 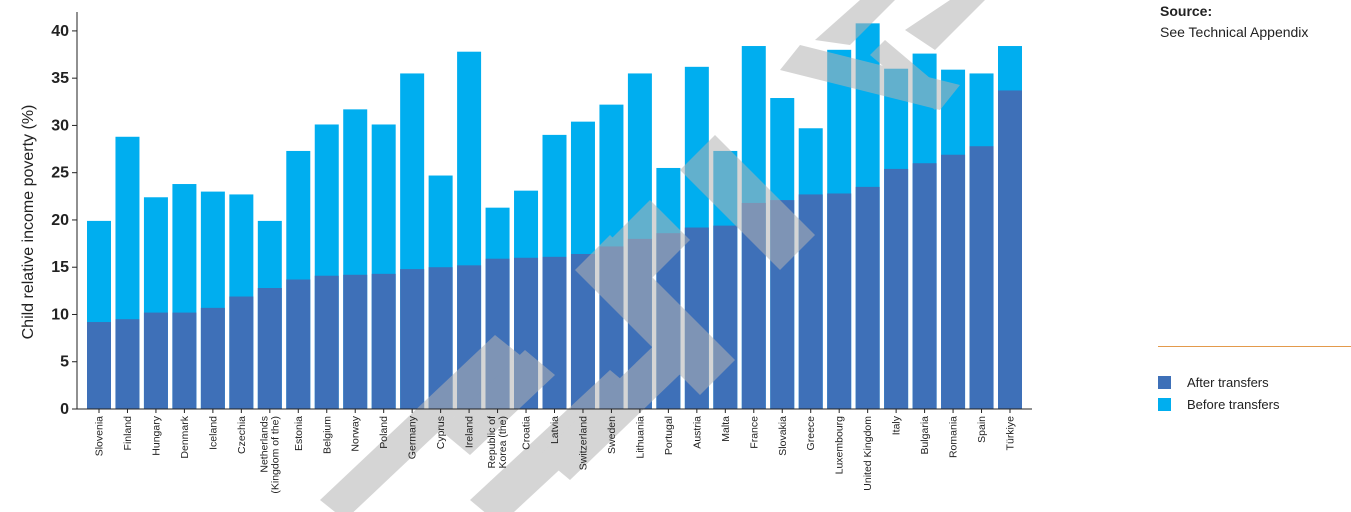 I want to click on y-axis: 0 5 10 15 20 25 30 35 40, so click(x=64, y=215).